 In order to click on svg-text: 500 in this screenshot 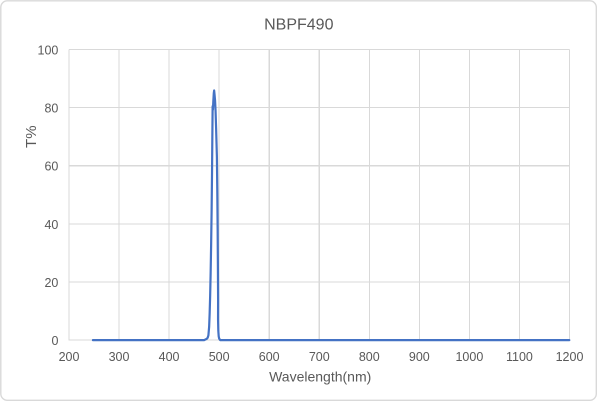, I will do `click(219, 357)`.